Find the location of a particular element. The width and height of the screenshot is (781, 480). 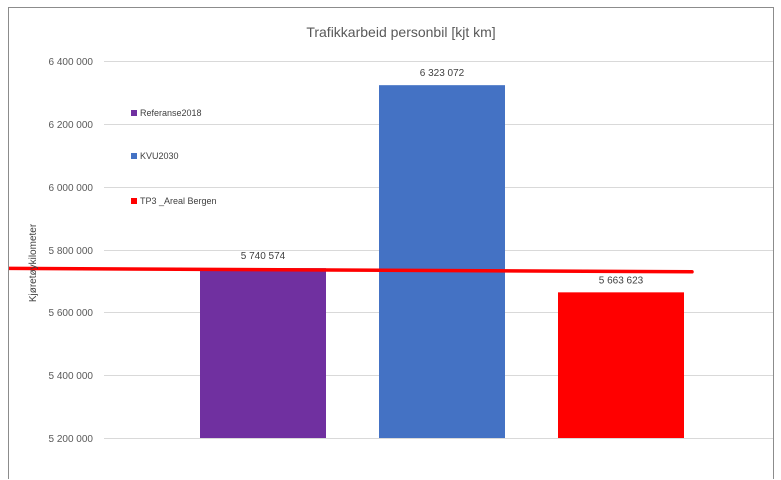

y-tick-label: 6 200 000 is located at coordinates (71, 125).